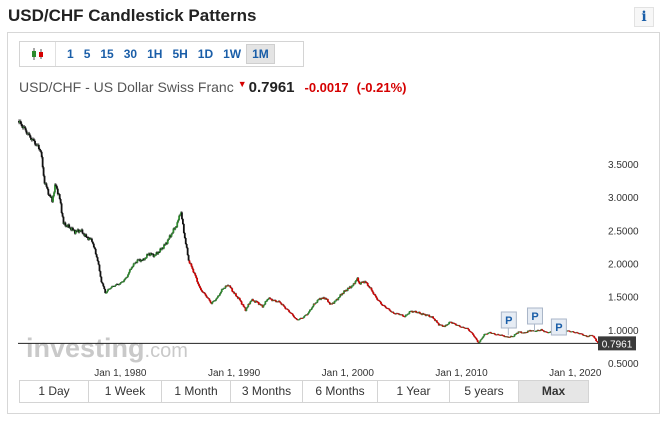 This screenshot has height=421, width=666. I want to click on interval-1h: 1H, so click(155, 54).